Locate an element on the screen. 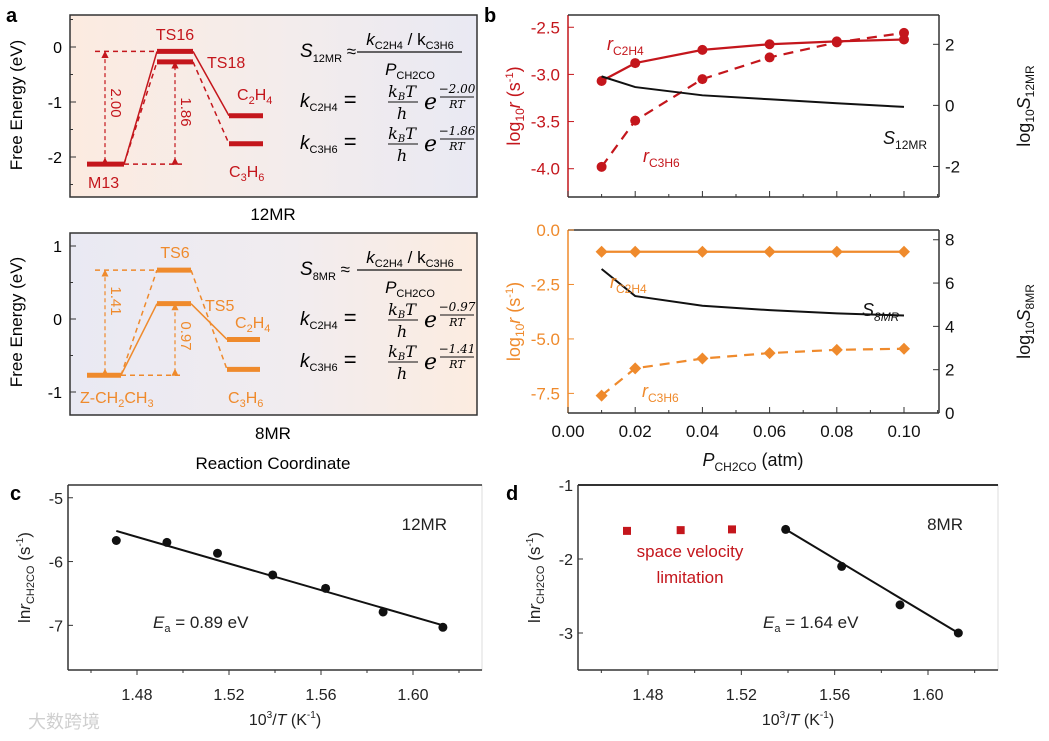 This screenshot has width=1049, height=741. x-axis-label: Reaction Coordinate is located at coordinates (273, 463).